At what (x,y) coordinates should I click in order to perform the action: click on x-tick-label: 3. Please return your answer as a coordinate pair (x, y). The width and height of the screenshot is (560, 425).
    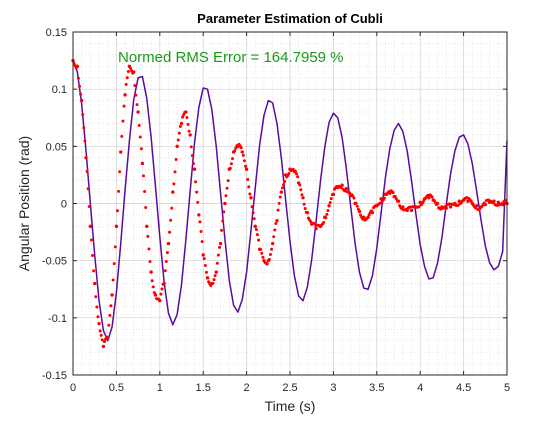
    Looking at the image, I should click on (333, 388).